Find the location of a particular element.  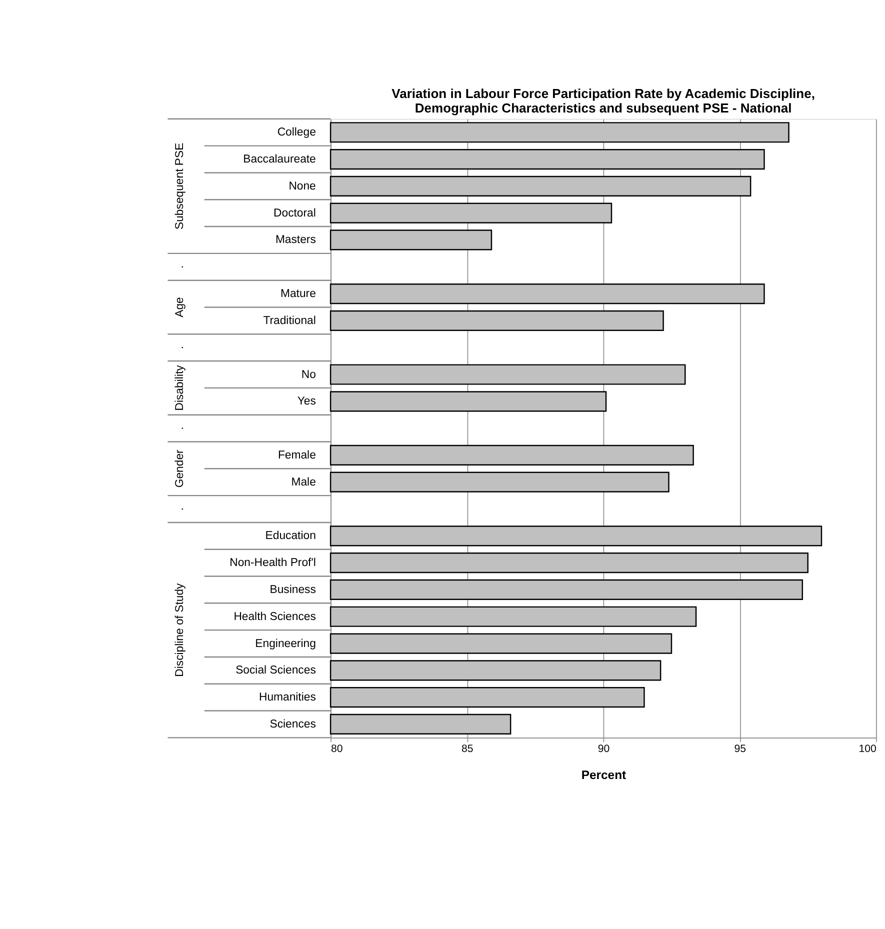

y-tick-label: Mature is located at coordinates (298, 294).